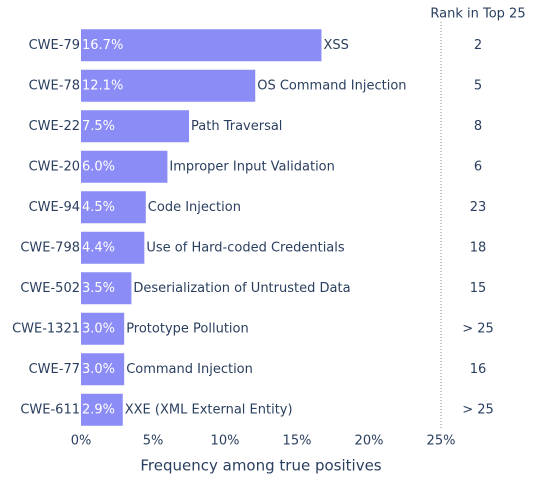  I want to click on y-tick-label: CWE-611, so click(50, 409).